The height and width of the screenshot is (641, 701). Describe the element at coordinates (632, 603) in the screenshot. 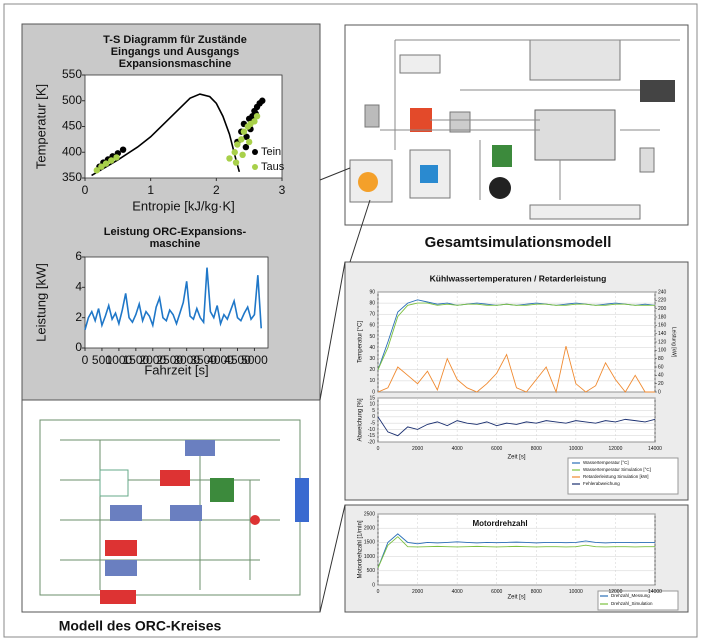

I see `legend-label: Drehzahl_Simulation` at that location.